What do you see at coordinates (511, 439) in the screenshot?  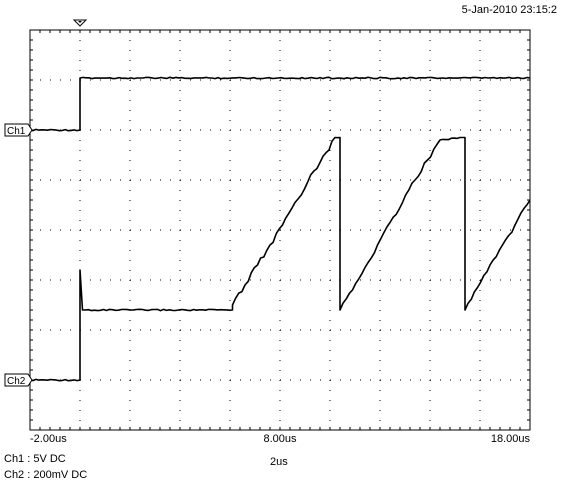 I see `time-axis-label: 18.00us` at bounding box center [511, 439].